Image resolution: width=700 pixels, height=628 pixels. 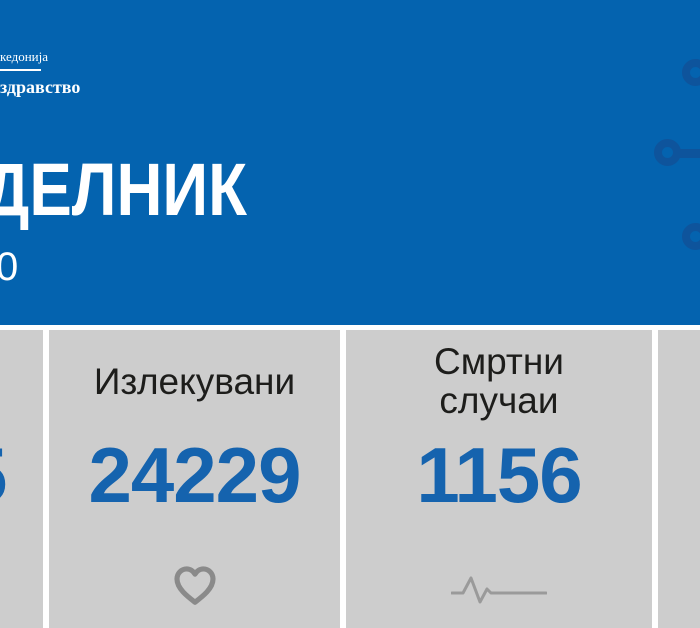 What do you see at coordinates (20, 70) in the screenshot?
I see `logo-divider` at bounding box center [20, 70].